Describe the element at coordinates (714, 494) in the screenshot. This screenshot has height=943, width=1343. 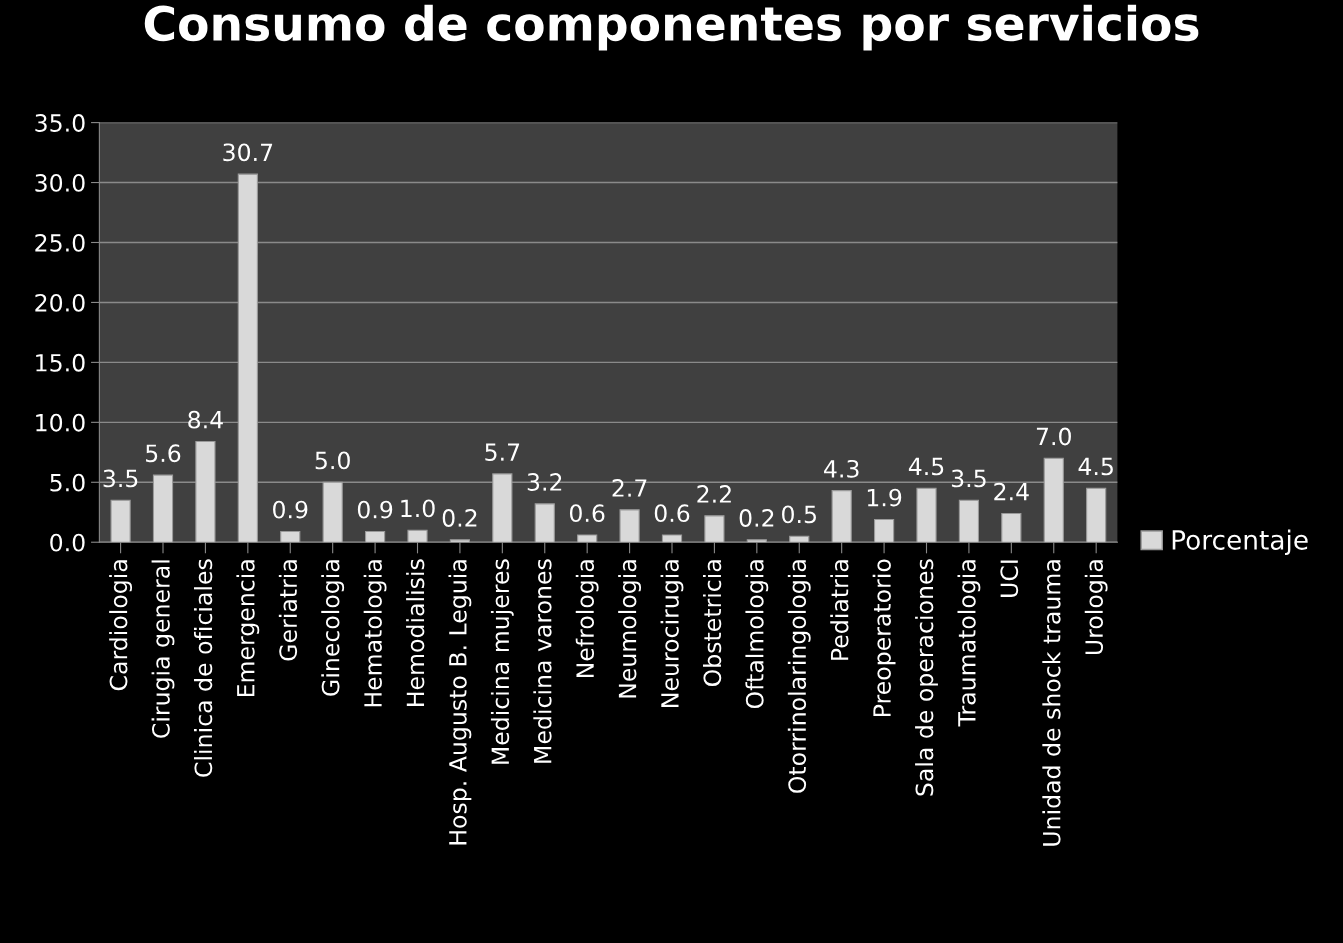
I see `data-label: 2.2` at that location.